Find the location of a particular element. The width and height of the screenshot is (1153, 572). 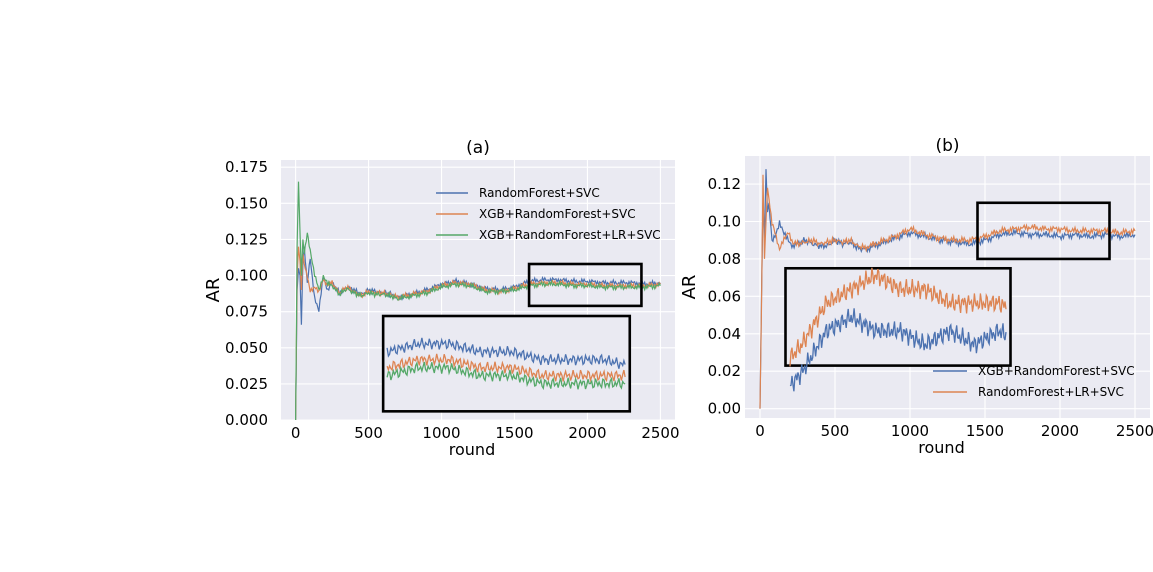

legend-label-2: XGB+RandomForest+SVC is located at coordinates (557, 214).